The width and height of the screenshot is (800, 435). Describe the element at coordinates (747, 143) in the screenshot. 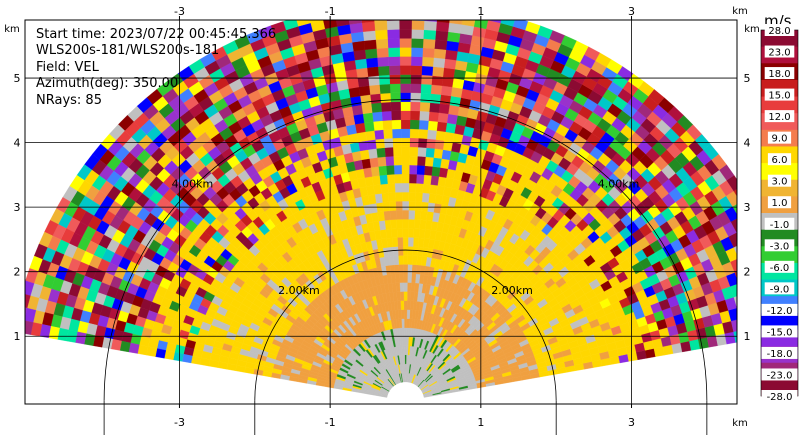

I see `y-tick-label-right: 4` at that location.